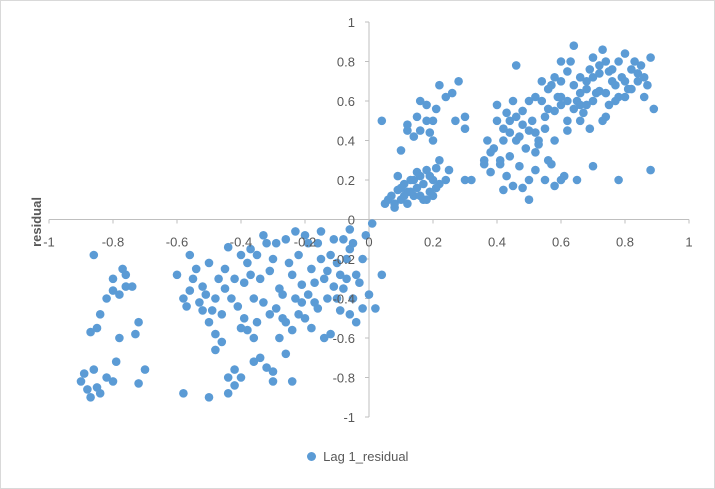 The width and height of the screenshot is (715, 489). Describe the element at coordinates (351, 220) in the screenshot. I see `y-tick-label: 0` at that location.